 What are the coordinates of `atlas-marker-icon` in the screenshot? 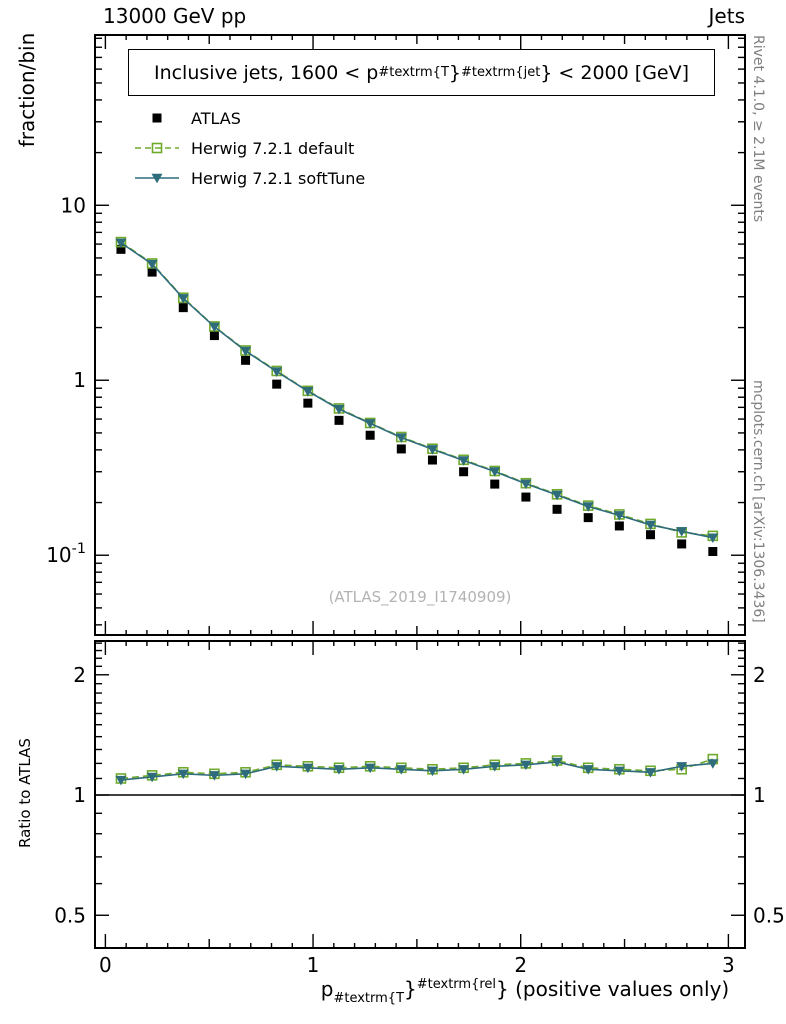 It's located at (157, 118).